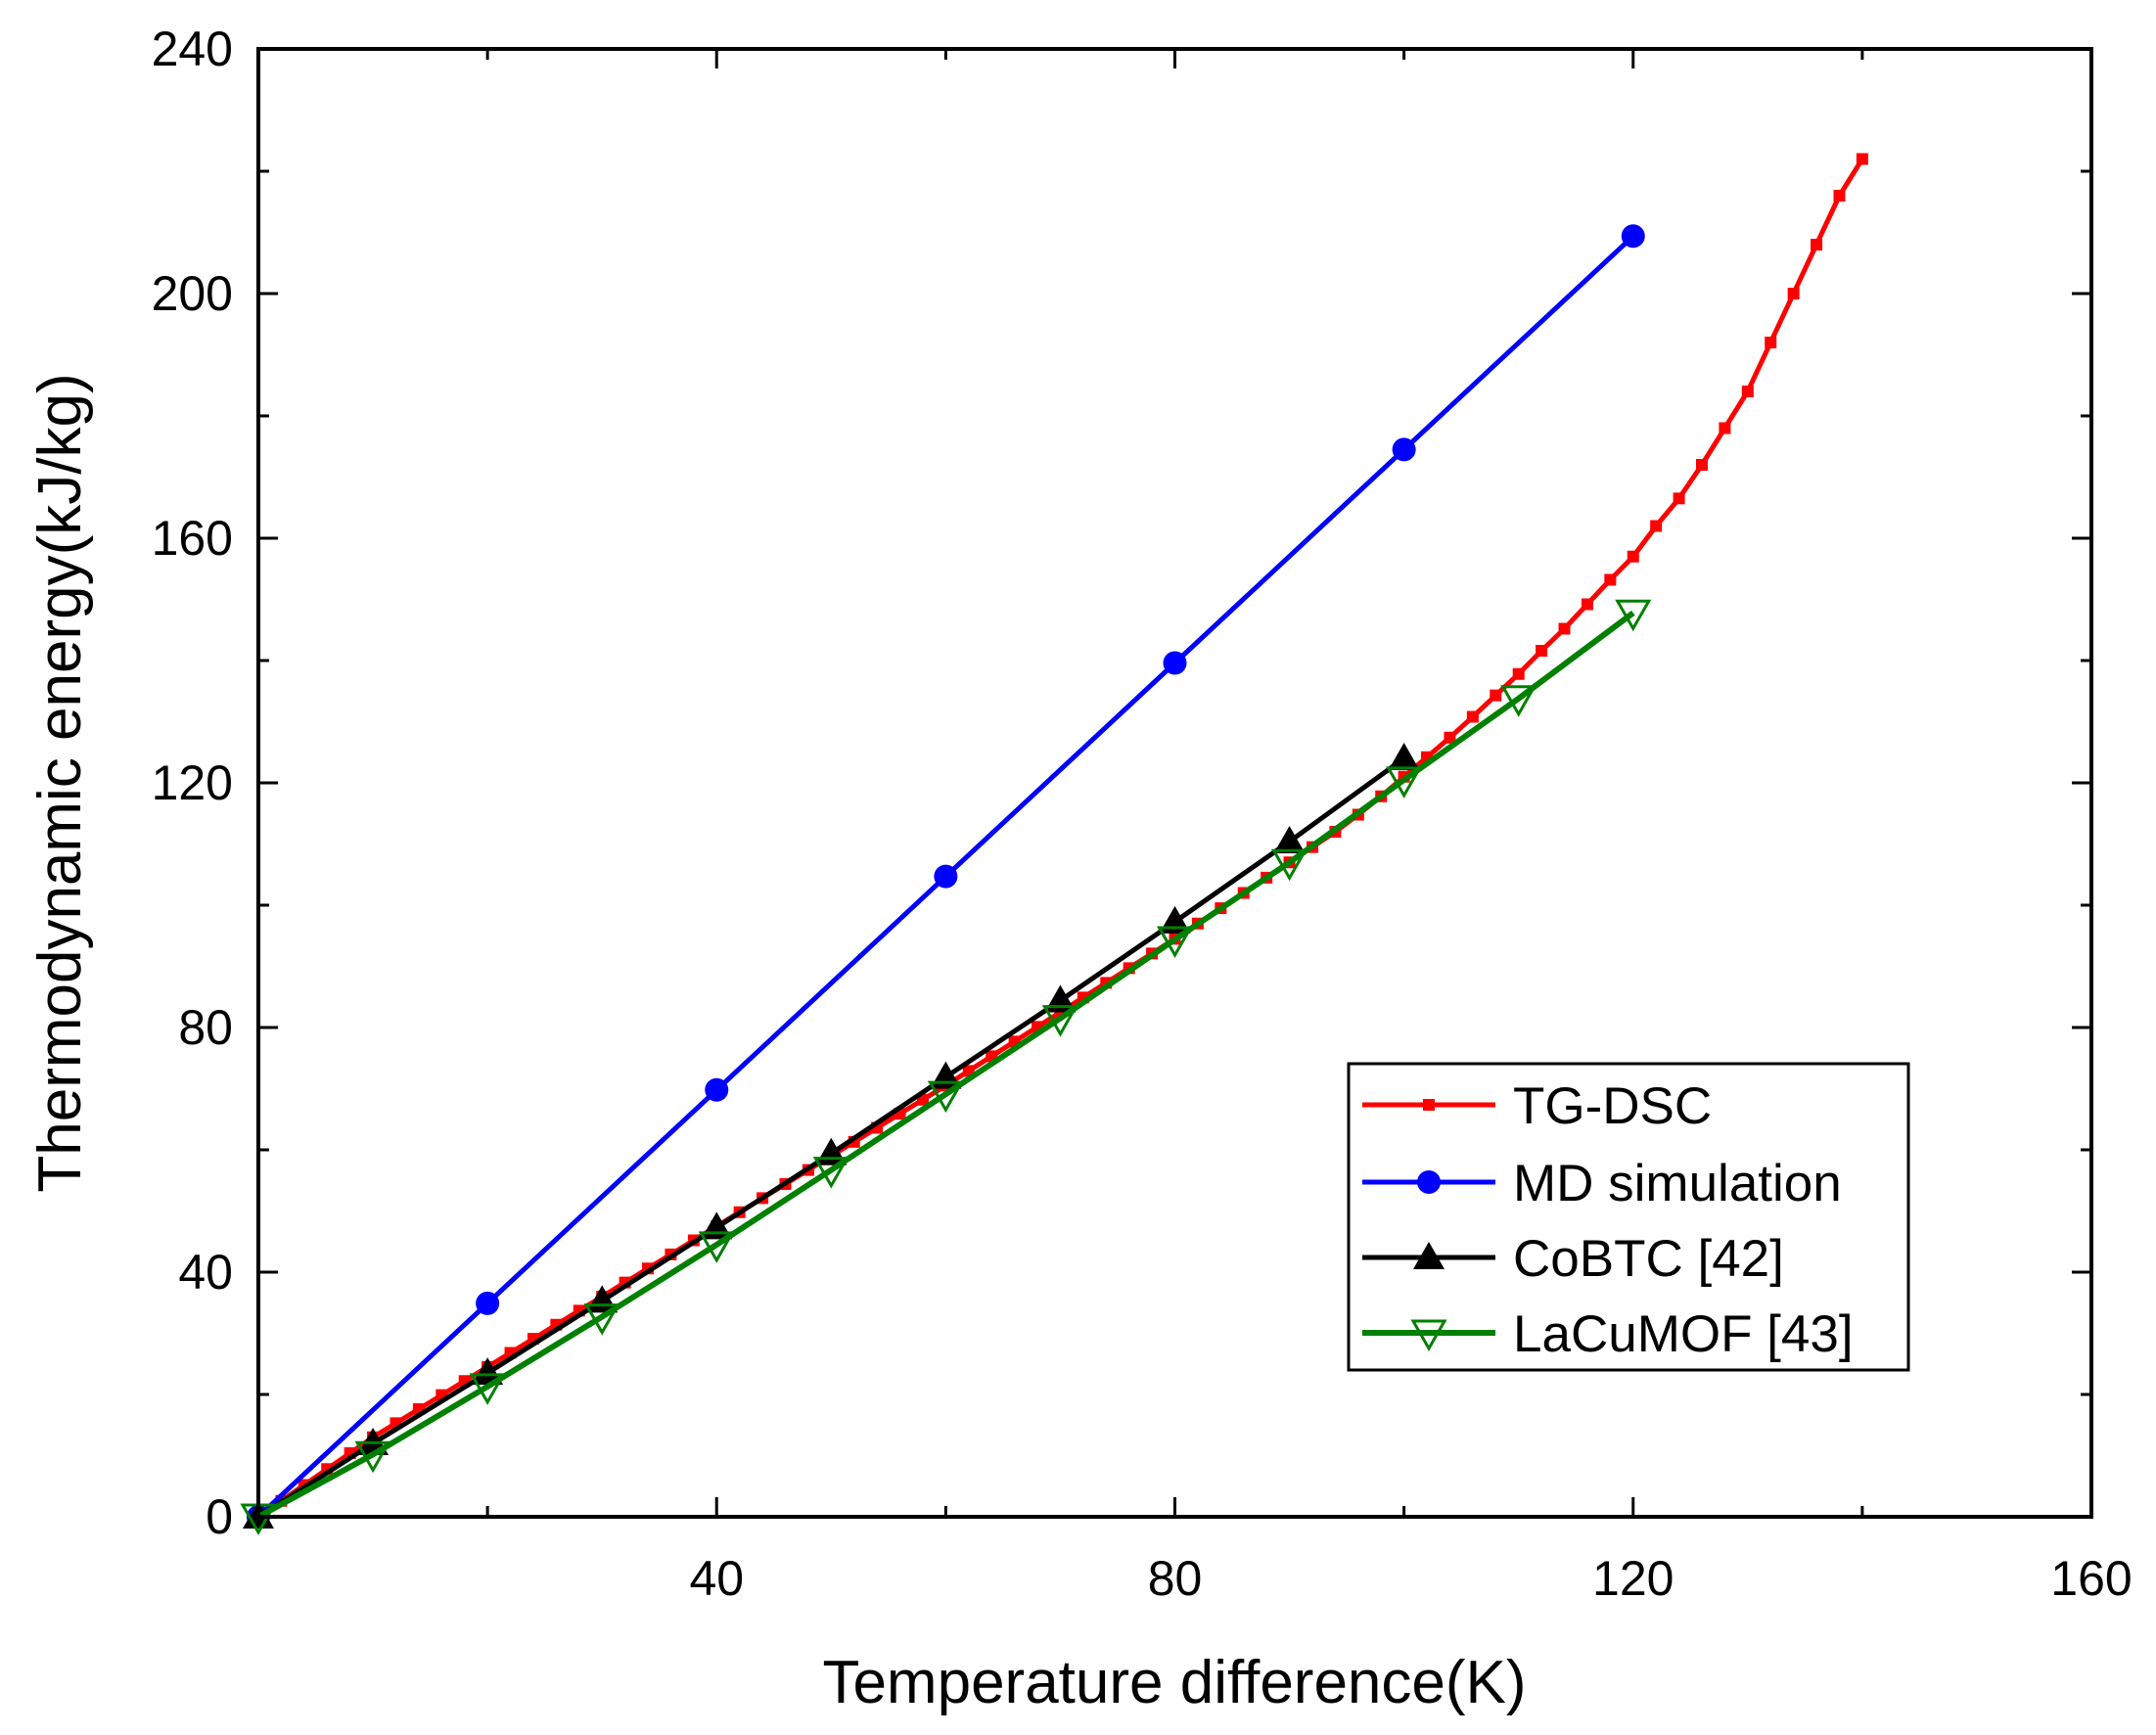 The height and width of the screenshot is (1735, 2156). I want to click on y-axis-title: Thermodynamic energy(kJ/kg), so click(60, 782).